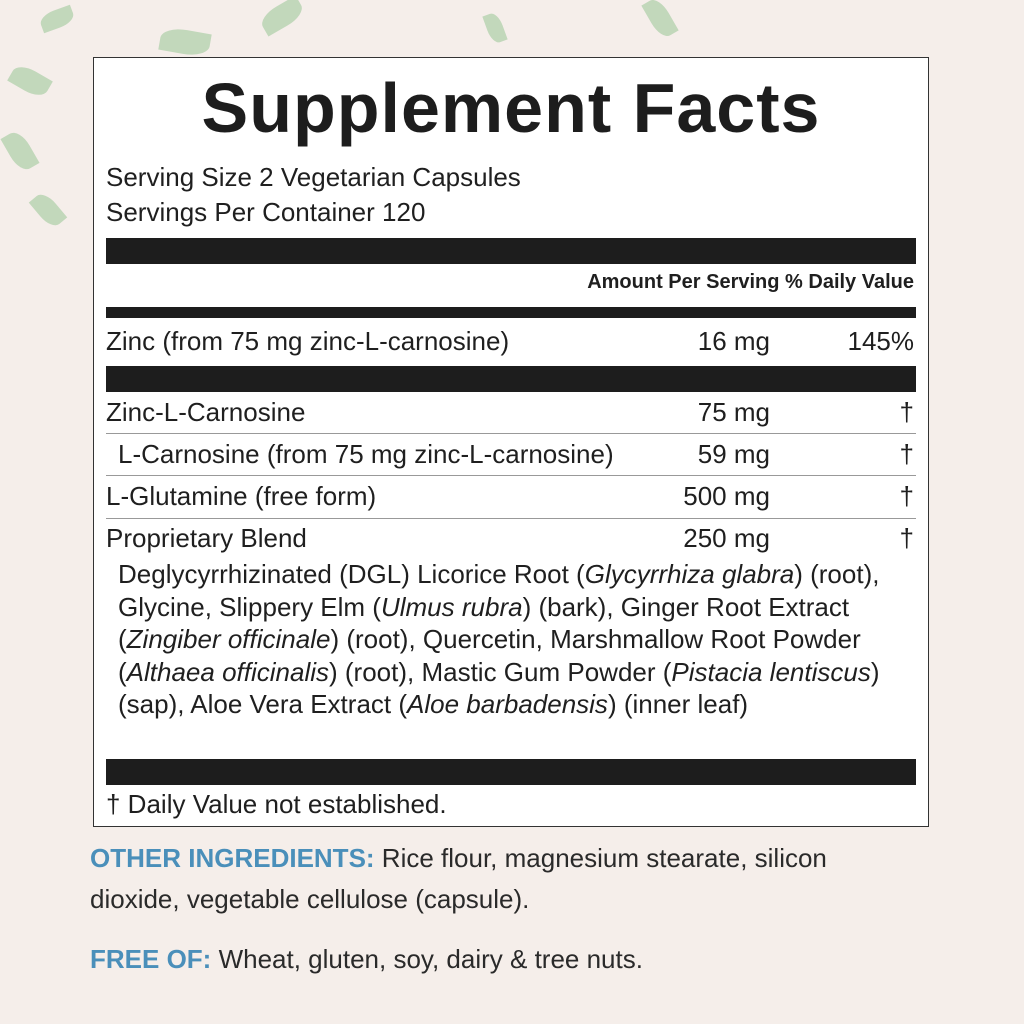  What do you see at coordinates (206, 412) in the screenshot?
I see `nutrient-name: Zinc-L-Carnosine` at bounding box center [206, 412].